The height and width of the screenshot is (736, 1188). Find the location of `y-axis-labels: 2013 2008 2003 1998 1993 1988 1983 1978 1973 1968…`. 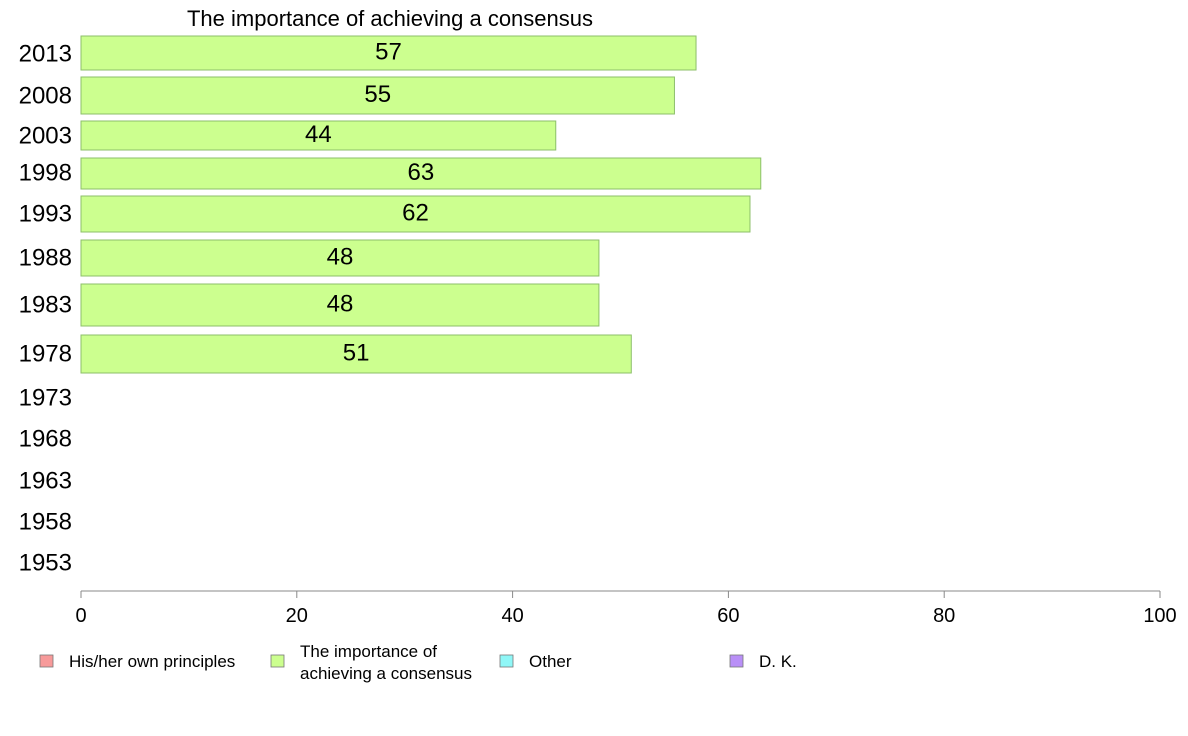

y-axis-labels: 2013 2008 2003 1998 1993 1988 1983 1978 1973 1968… is located at coordinates (45, 308).